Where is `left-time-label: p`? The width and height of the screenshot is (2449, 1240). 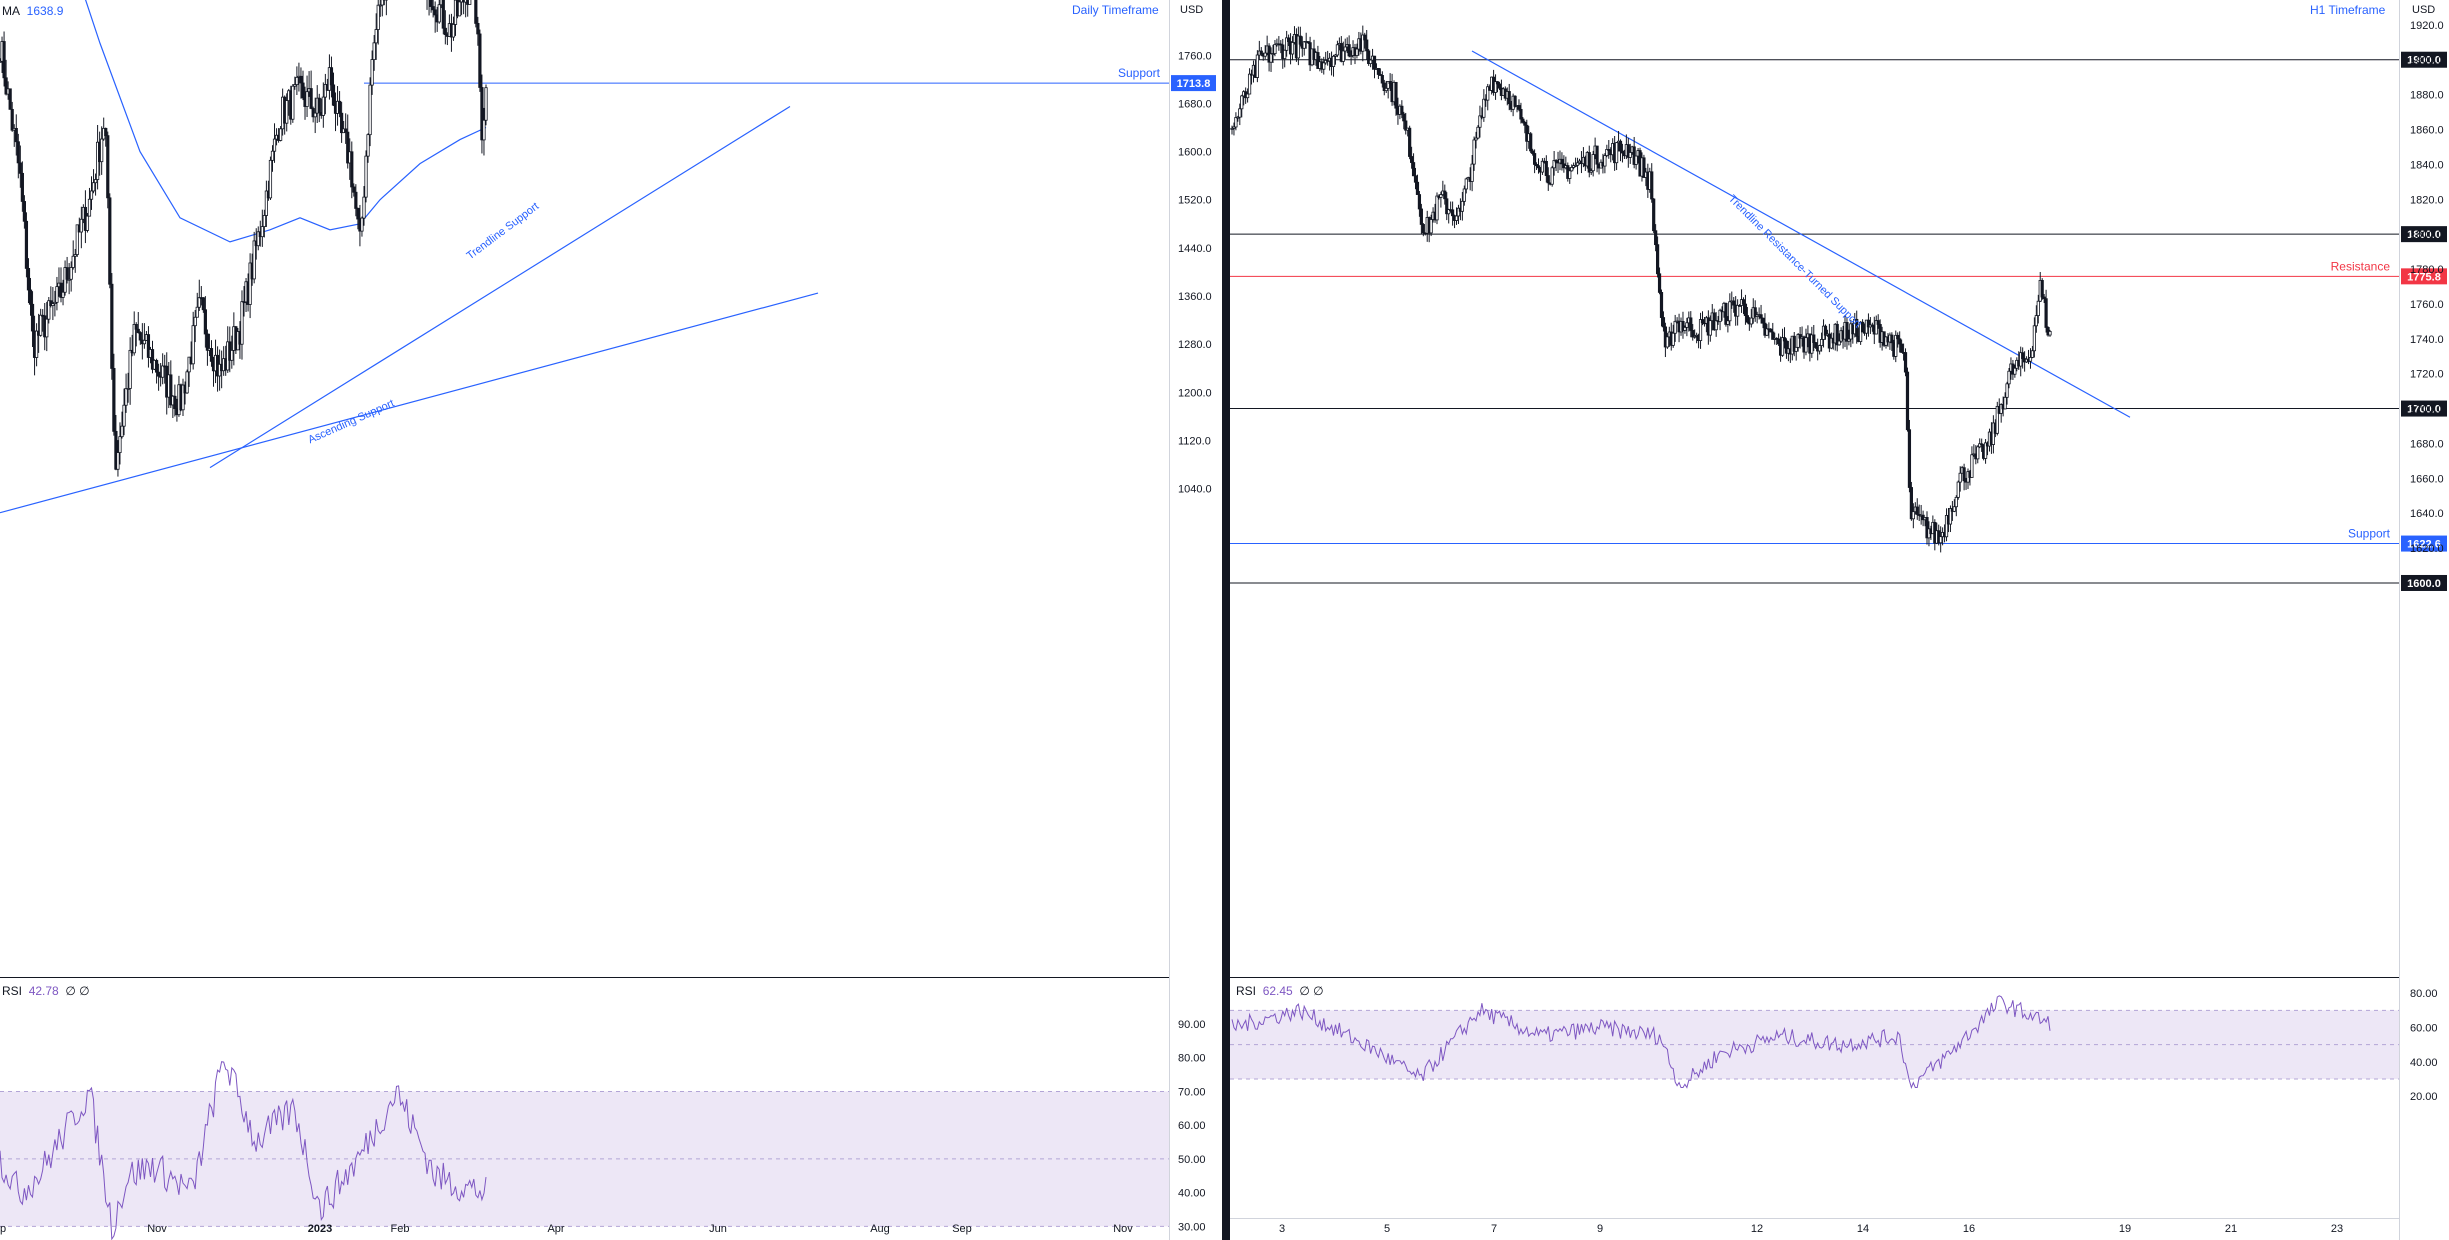
left-time-label: p is located at coordinates (3, 1229).